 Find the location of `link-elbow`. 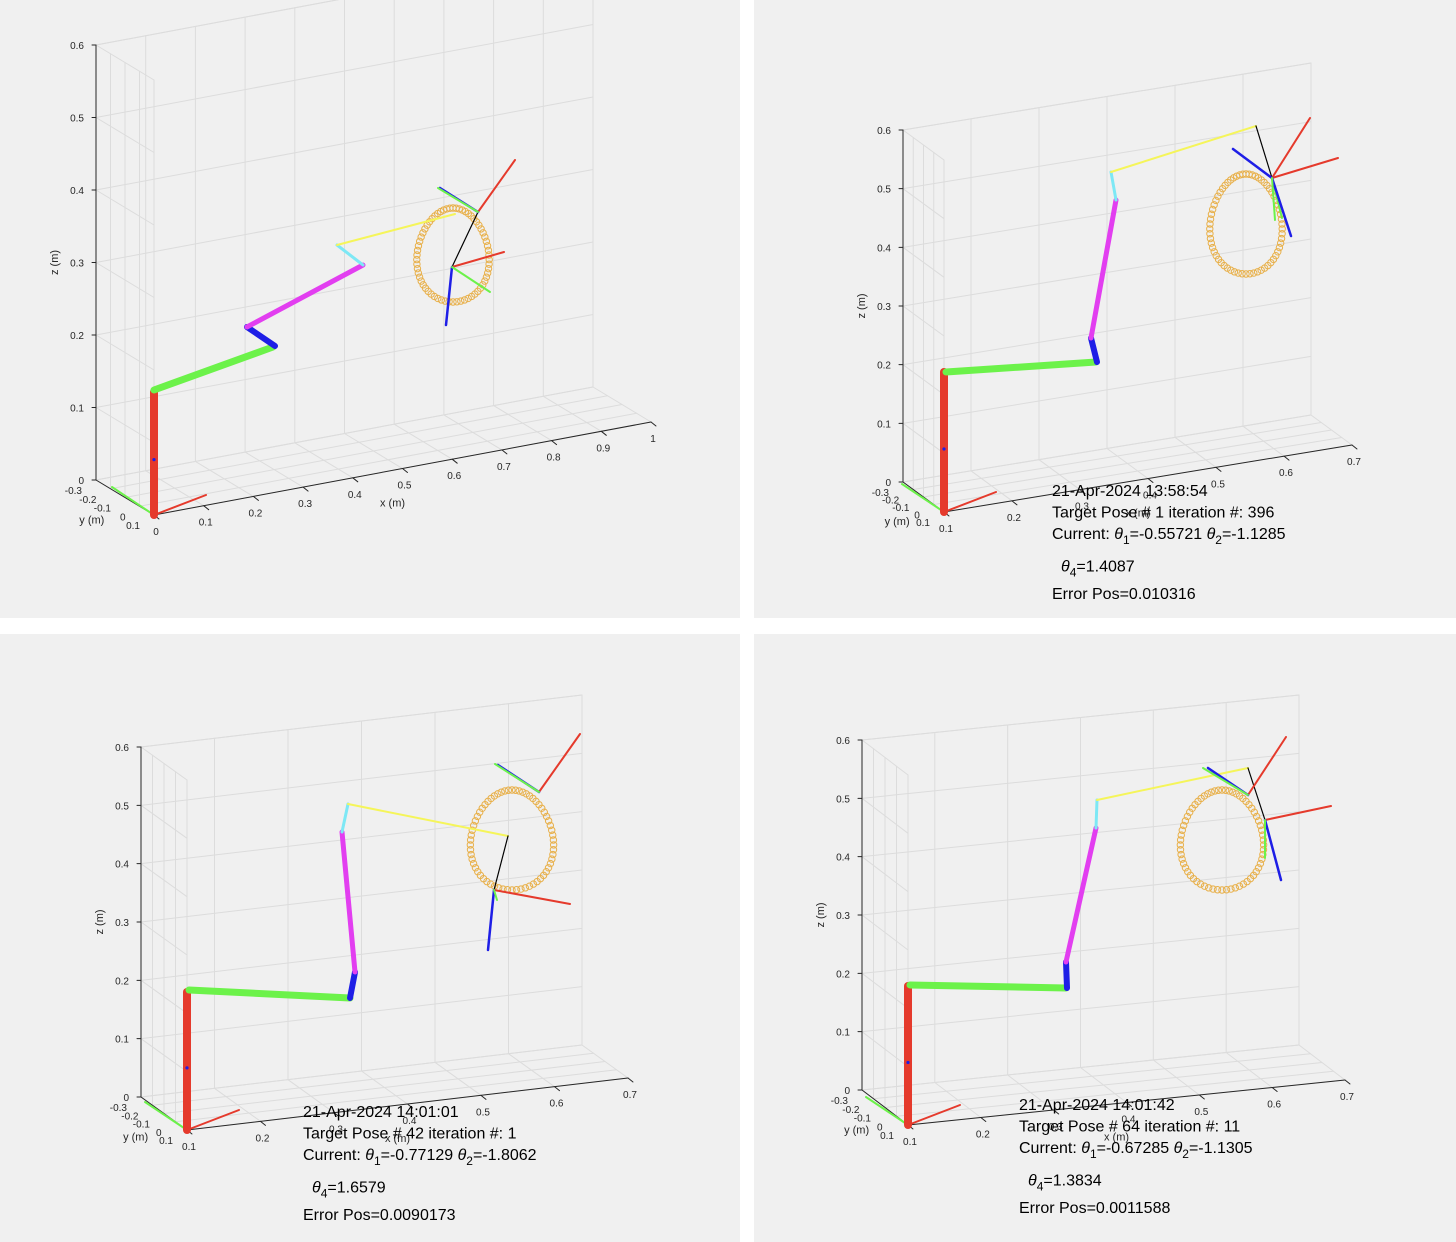

link-elbow is located at coordinates (1066, 975).